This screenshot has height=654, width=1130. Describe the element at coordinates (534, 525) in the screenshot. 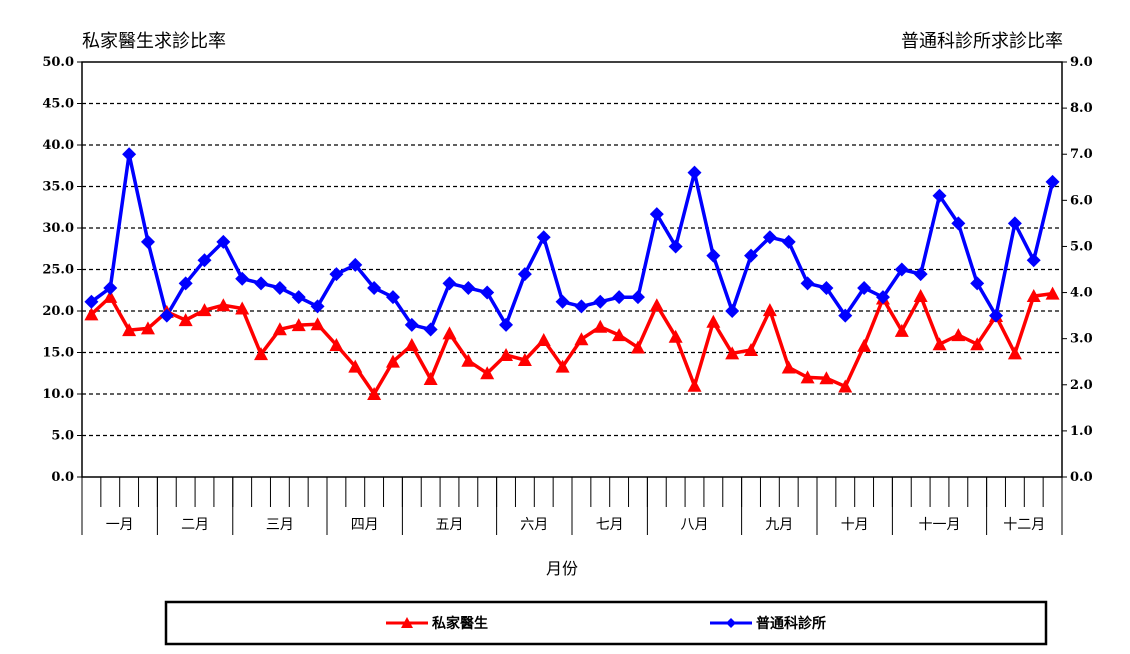

I see `x-month-label: 六月` at that location.